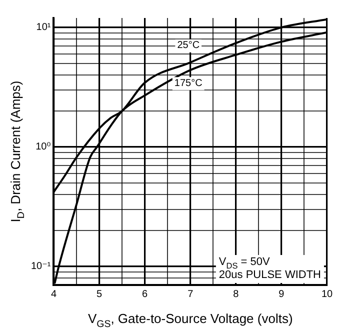 The height and width of the screenshot is (331, 349). Describe the element at coordinates (188, 46) in the screenshot. I see `series-label: 25°C` at that location.